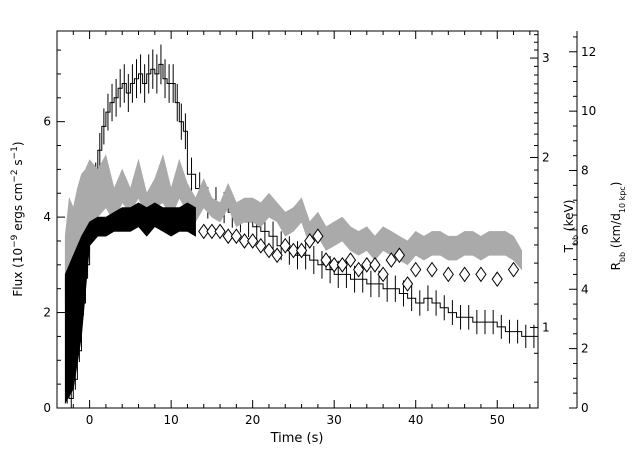 The image size is (640, 457). Describe the element at coordinates (540, 208) in the screenshot. I see `y-axis-mid: 1 2 3` at that location.